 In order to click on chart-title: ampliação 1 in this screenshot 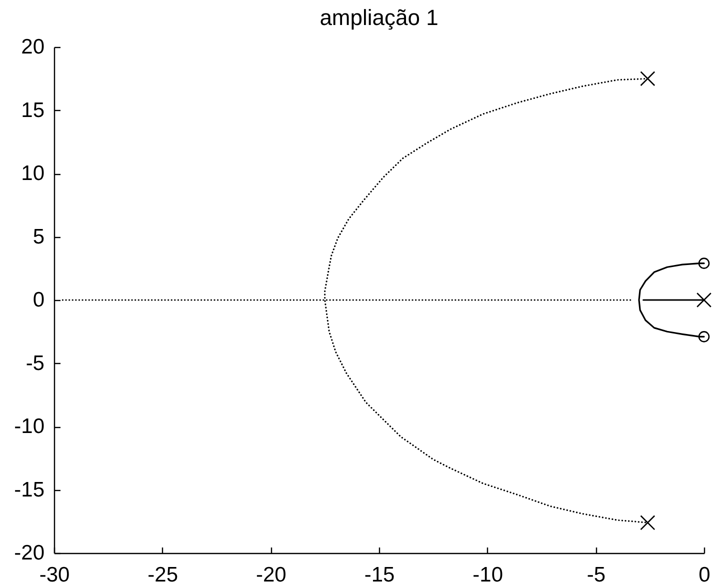, I will do `click(379, 17)`.